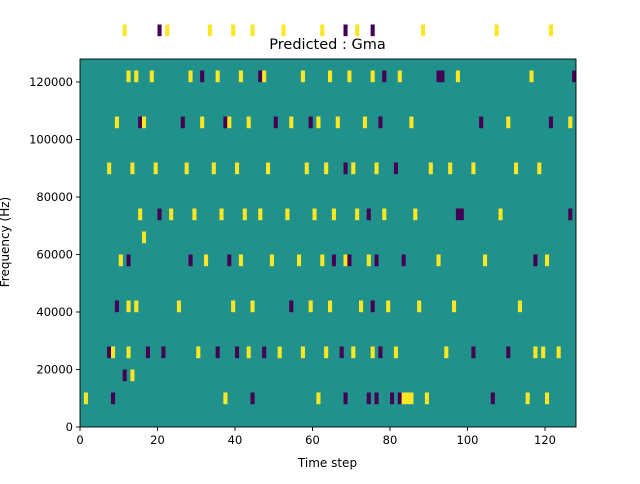 The image size is (640, 484). What do you see at coordinates (468, 440) in the screenshot?
I see `x-tick-label: 100` at bounding box center [468, 440].